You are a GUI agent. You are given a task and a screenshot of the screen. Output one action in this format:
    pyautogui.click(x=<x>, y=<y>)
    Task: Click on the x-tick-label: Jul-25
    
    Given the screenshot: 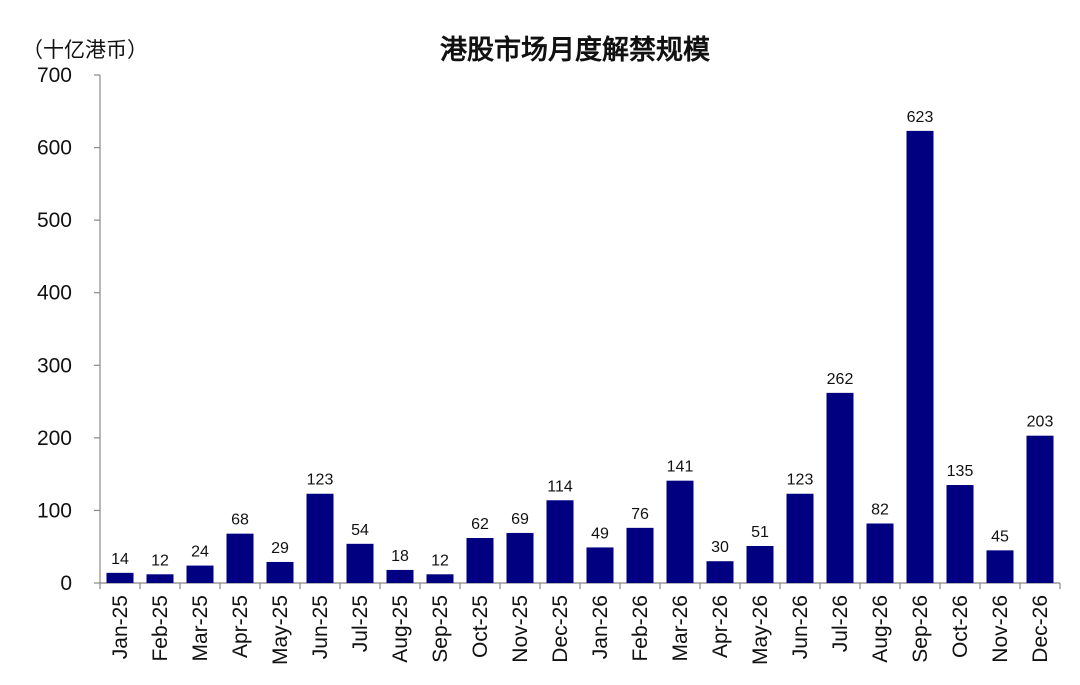 What is the action you would take?
    pyautogui.click(x=360, y=623)
    